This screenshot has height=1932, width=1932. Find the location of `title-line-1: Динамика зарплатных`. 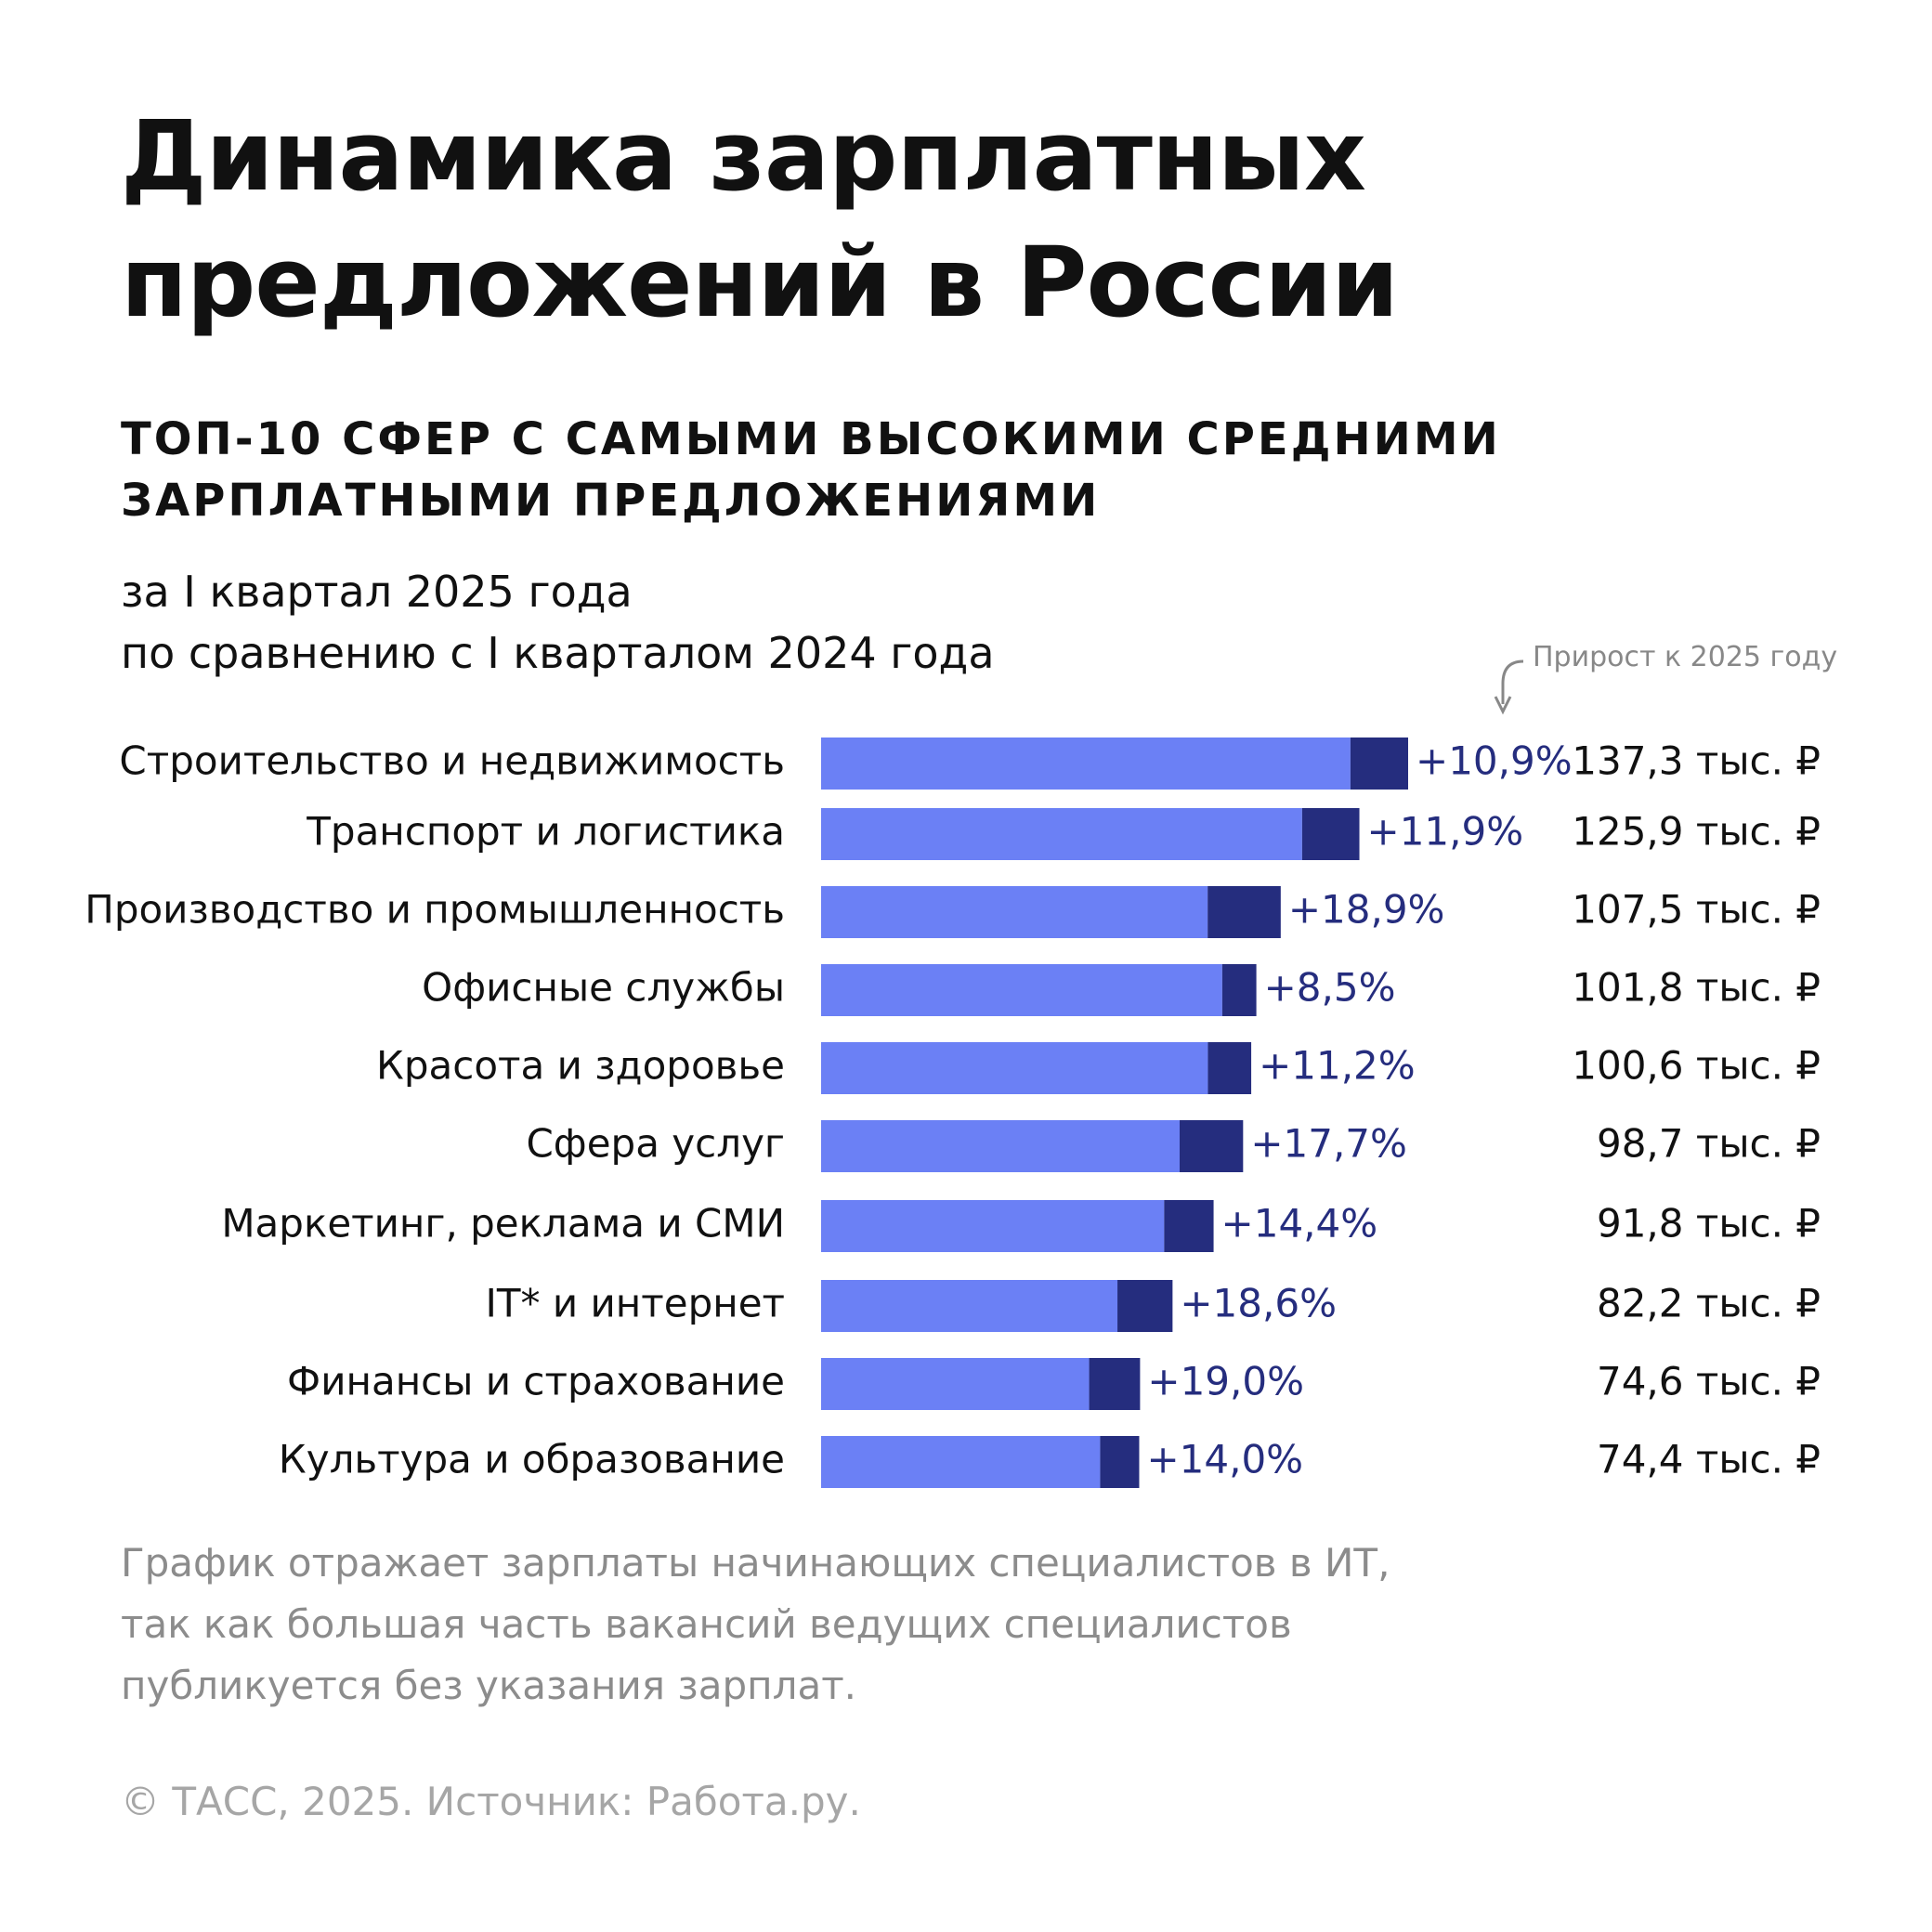

title-line-1: Динамика зарплатных is located at coordinates (743, 156).